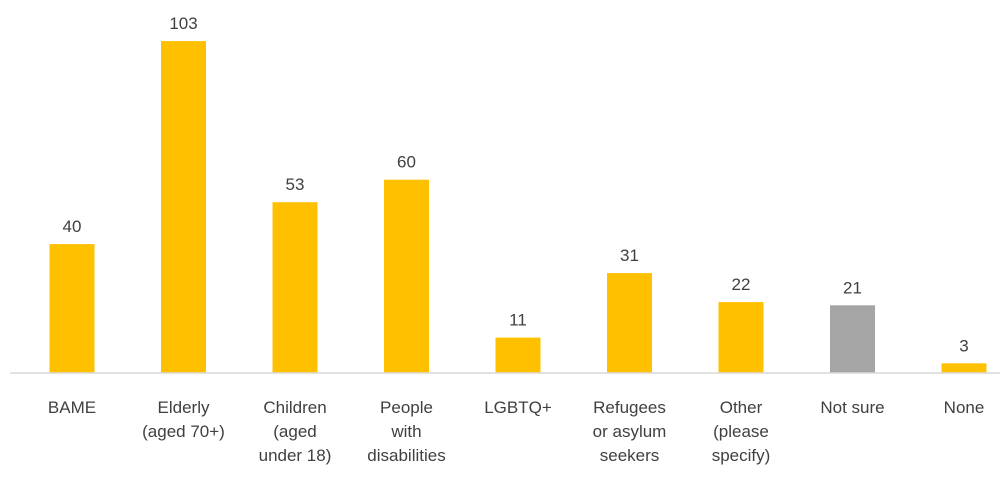 The height and width of the screenshot is (478, 1005). Describe the element at coordinates (741, 284) in the screenshot. I see `value-label-6: 22` at that location.